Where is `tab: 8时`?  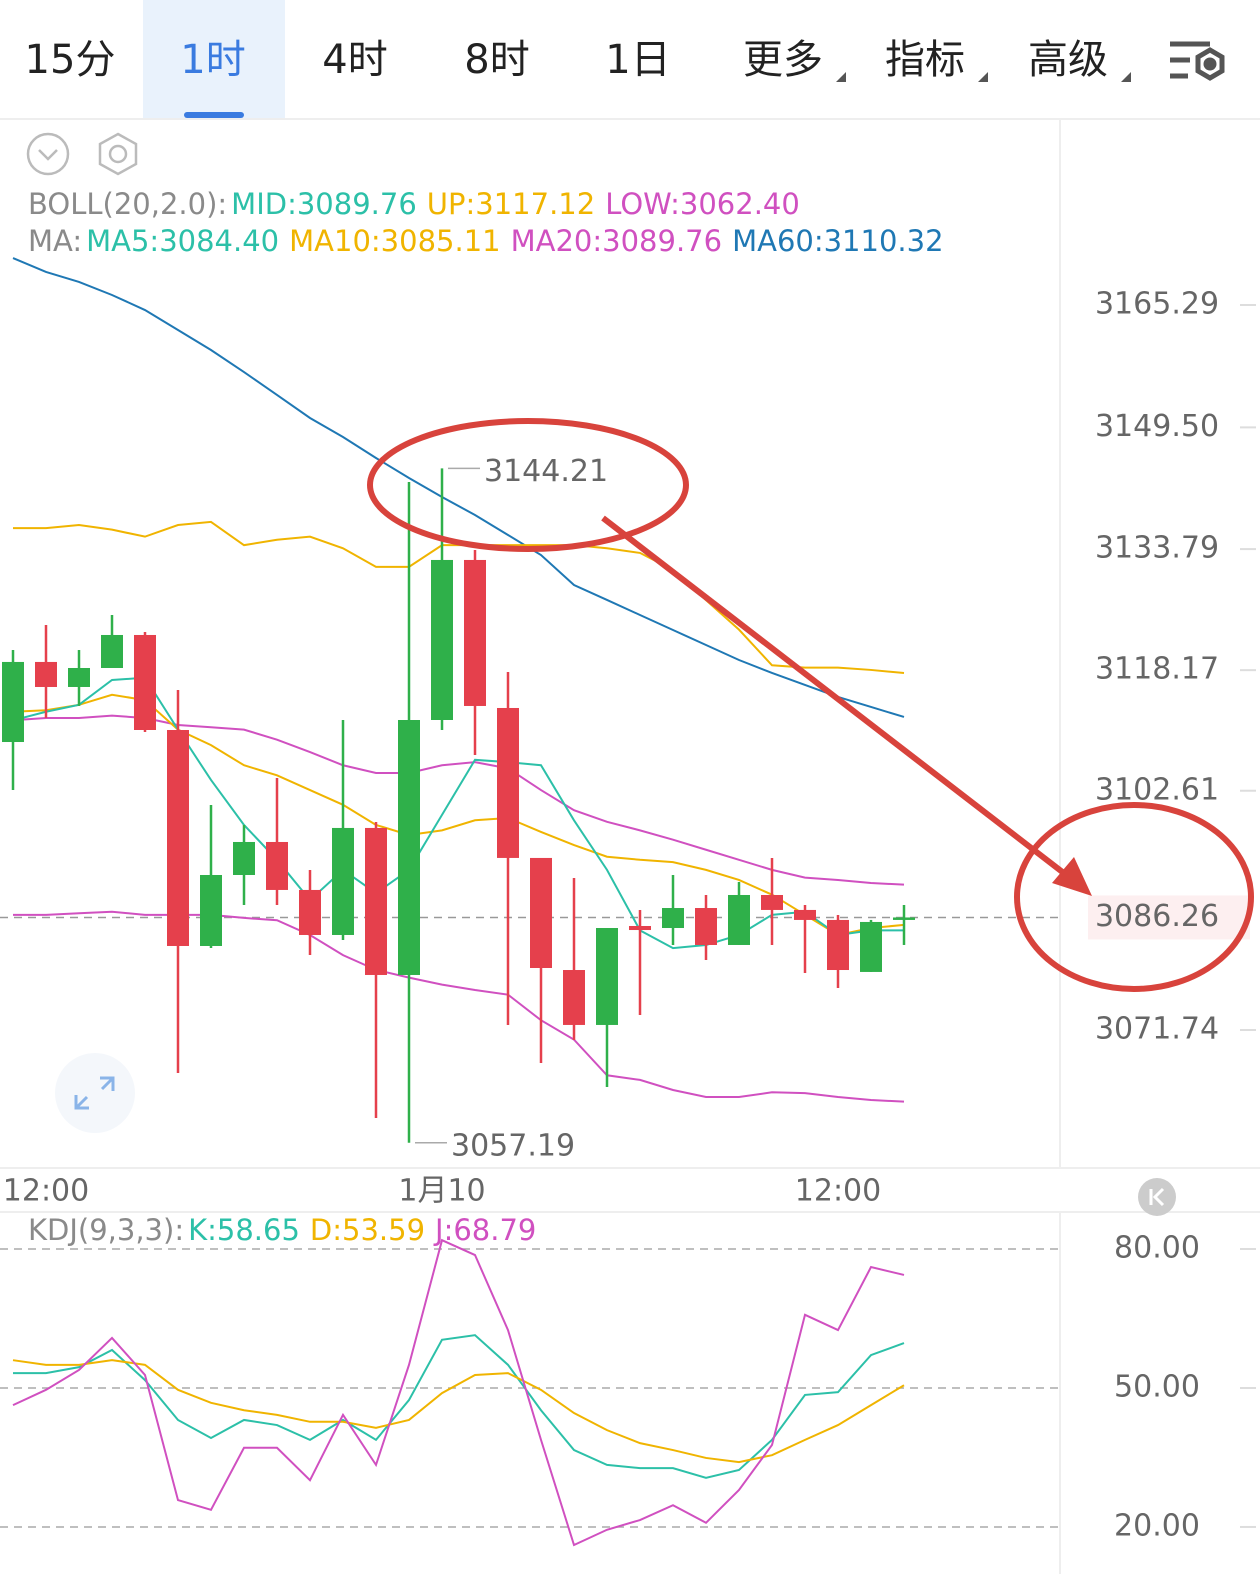 tab: 8时 is located at coordinates (496, 60).